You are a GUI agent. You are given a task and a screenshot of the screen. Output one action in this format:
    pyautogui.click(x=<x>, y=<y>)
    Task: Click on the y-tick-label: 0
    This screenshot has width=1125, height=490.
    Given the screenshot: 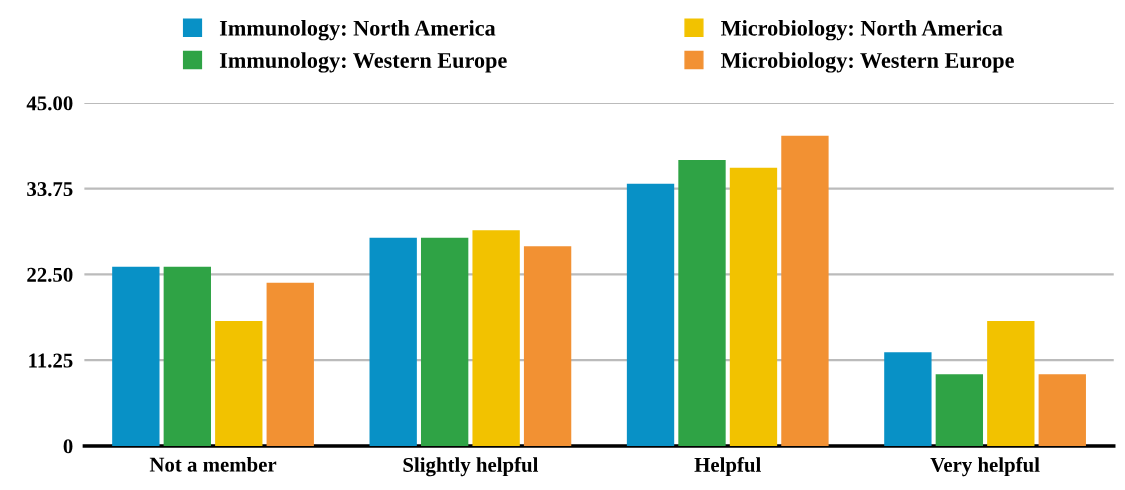 What is the action you would take?
    pyautogui.click(x=68, y=446)
    